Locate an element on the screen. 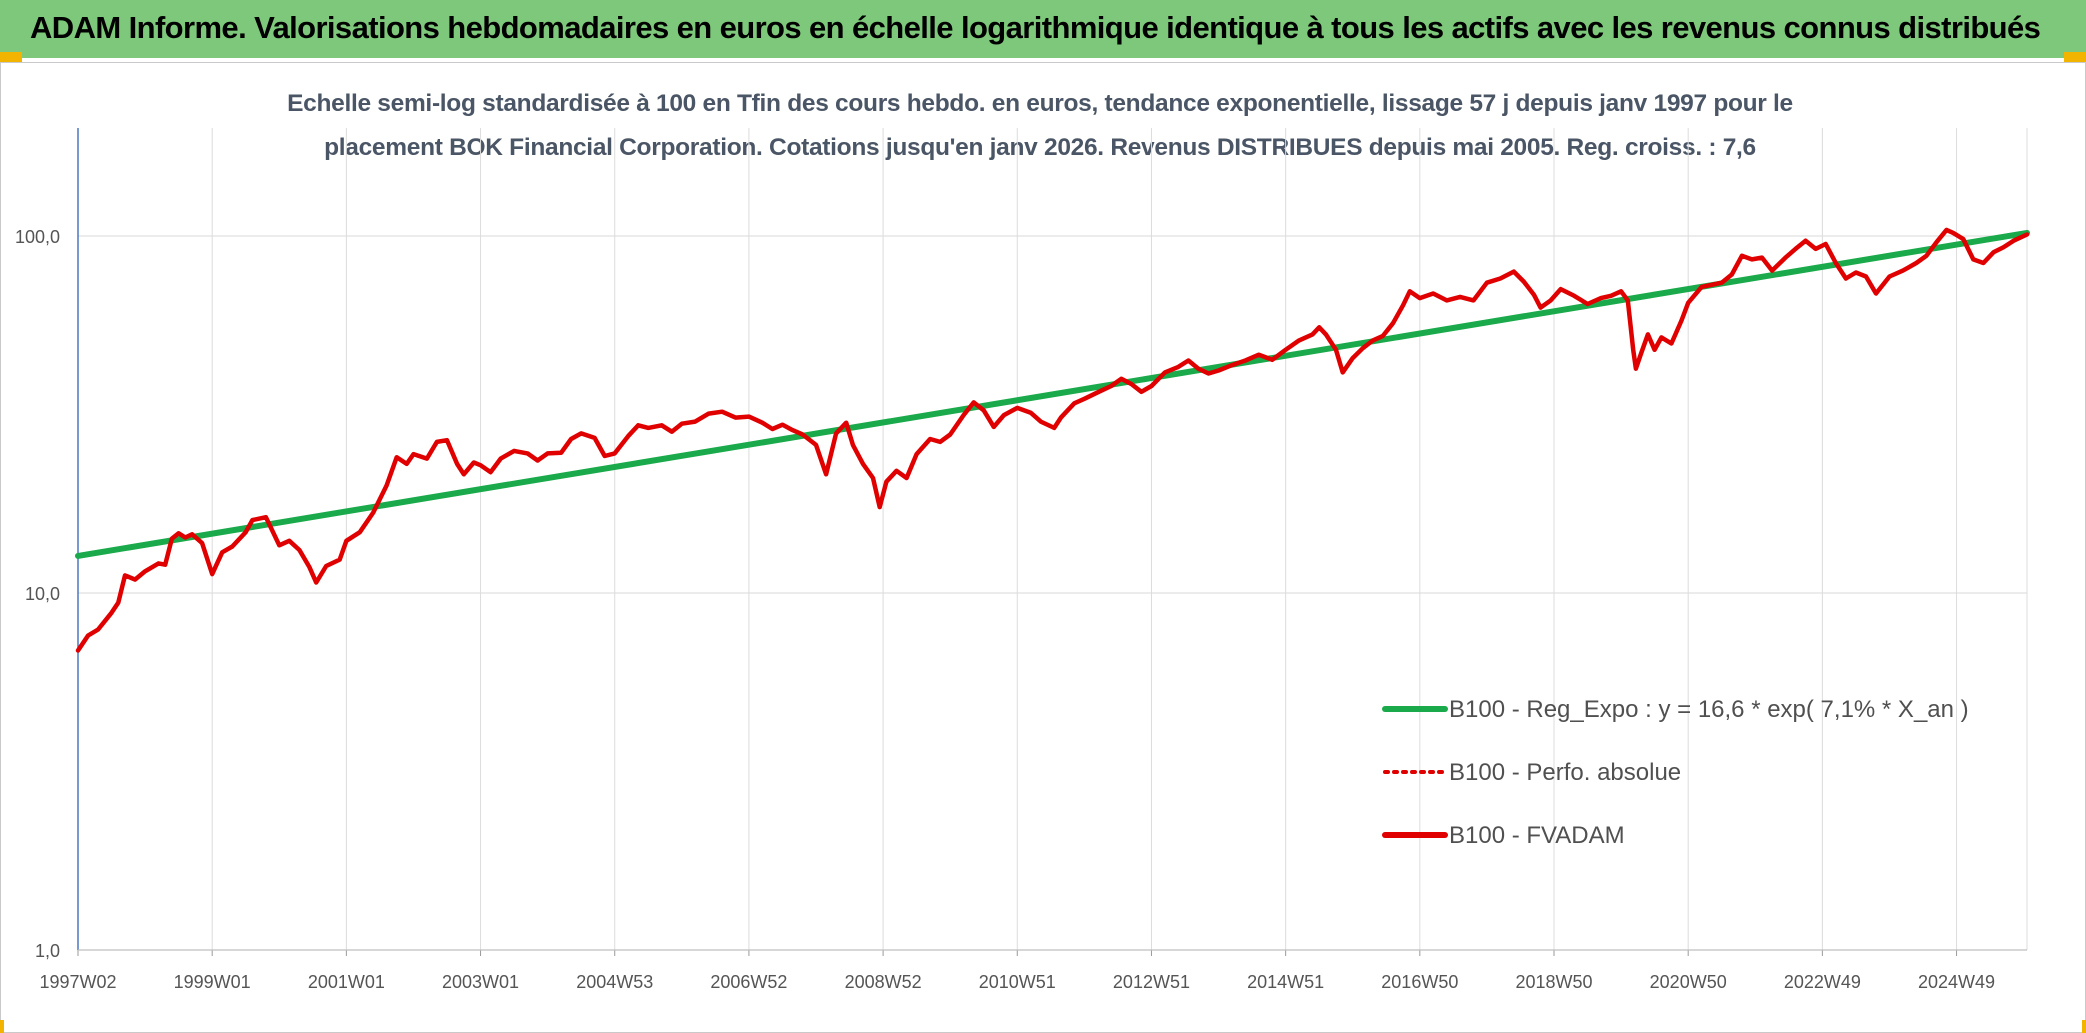 Image resolution: width=2086 pixels, height=1033 pixels. y-tick-label: 10,0 is located at coordinates (42, 594).